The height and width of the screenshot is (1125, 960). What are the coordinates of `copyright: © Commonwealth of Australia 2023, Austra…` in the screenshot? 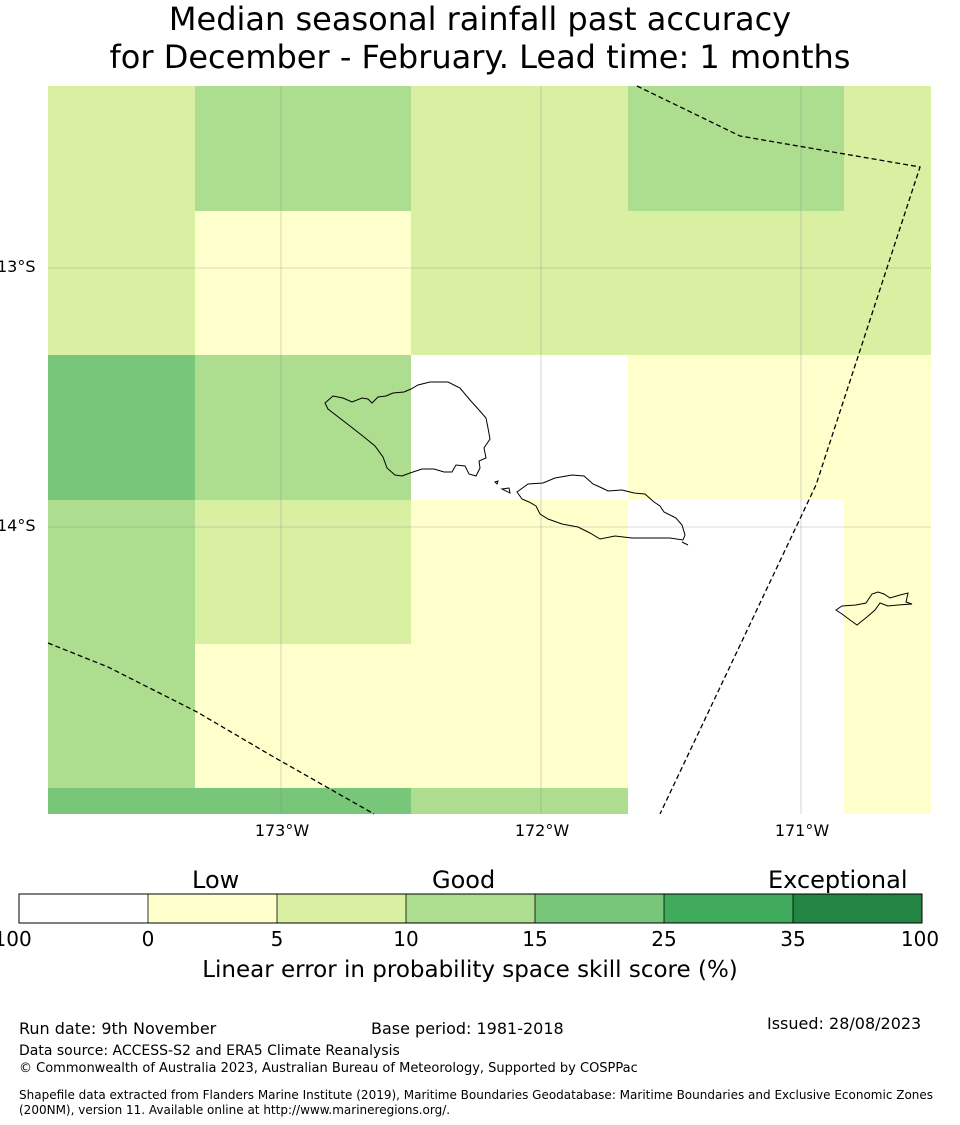 It's located at (328, 1068).